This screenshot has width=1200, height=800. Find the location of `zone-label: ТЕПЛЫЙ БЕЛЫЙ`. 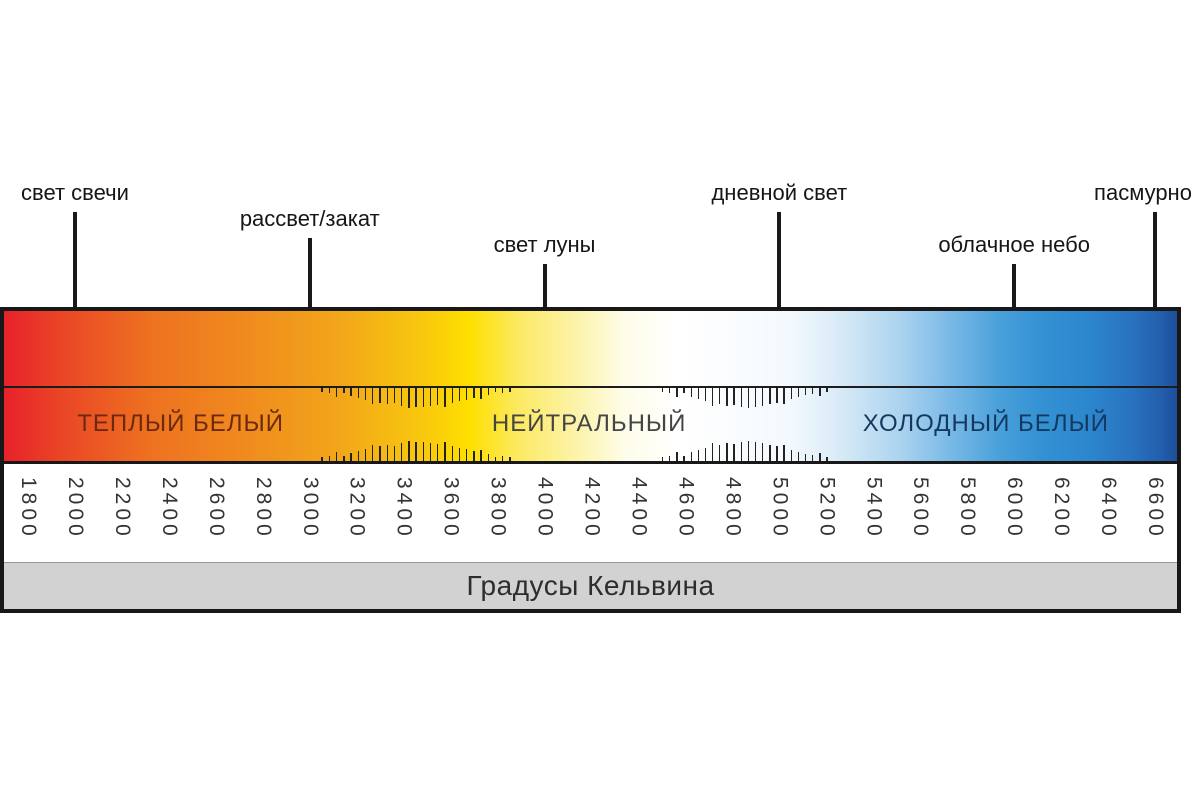

zone-label: ТЕПЛЫЙ БЕЛЫЙ is located at coordinates (181, 423).